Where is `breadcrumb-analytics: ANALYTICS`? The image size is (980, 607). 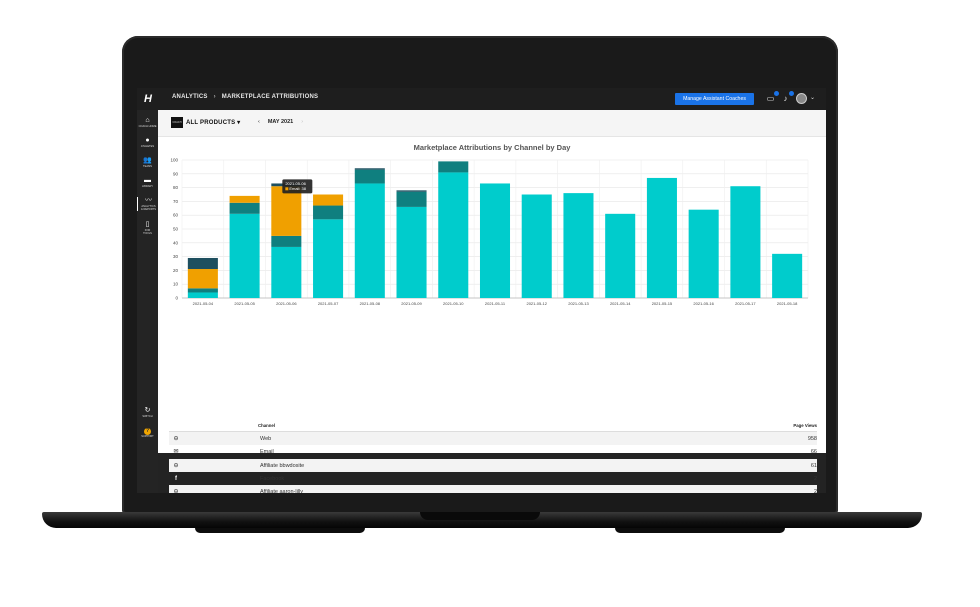 breadcrumb-analytics: ANALYTICS is located at coordinates (190, 97).